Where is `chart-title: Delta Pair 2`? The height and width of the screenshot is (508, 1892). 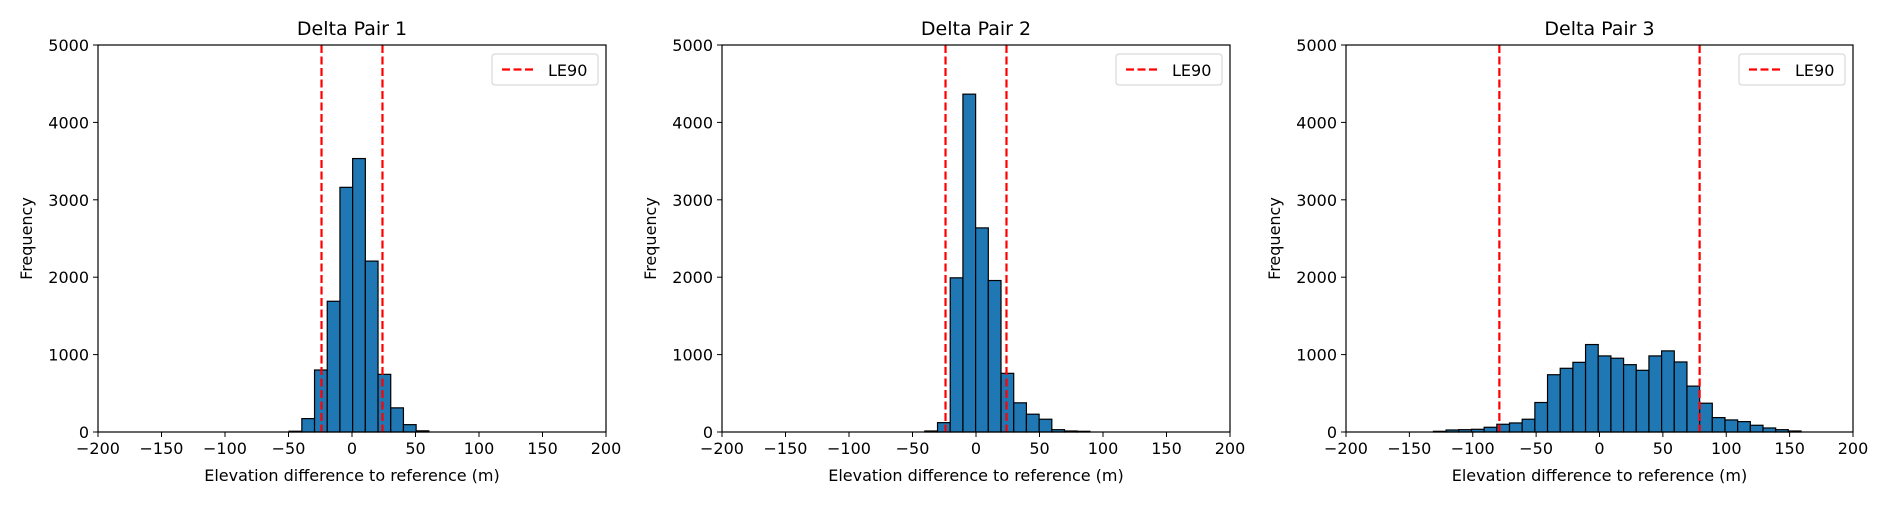 chart-title: Delta Pair 2 is located at coordinates (976, 29).